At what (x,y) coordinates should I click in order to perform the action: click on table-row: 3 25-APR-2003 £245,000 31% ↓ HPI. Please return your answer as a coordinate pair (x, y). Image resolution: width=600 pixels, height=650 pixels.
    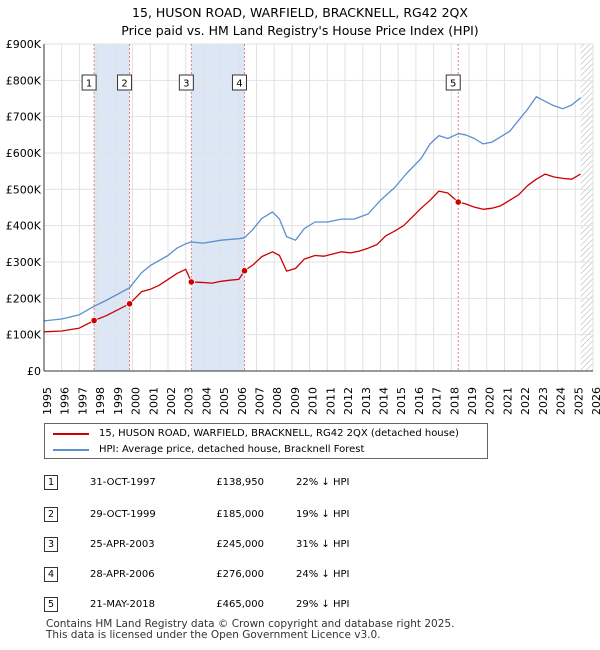
    Looking at the image, I should click on (300, 545).